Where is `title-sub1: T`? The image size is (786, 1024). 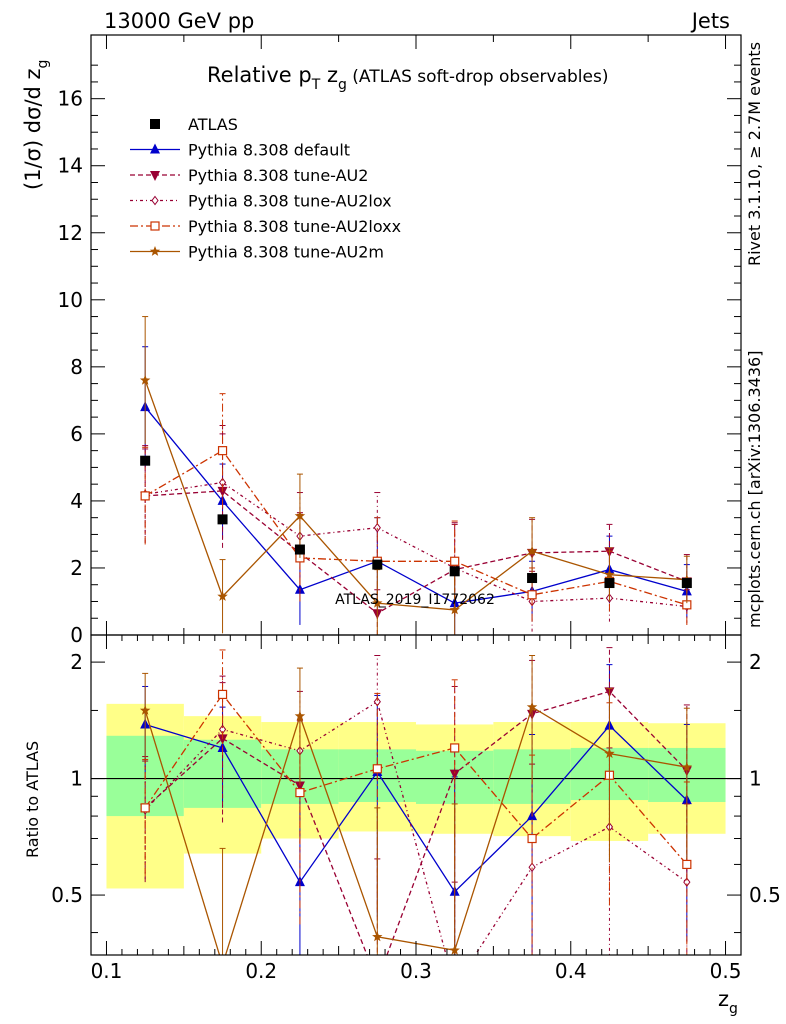
title-sub1: T is located at coordinates (316, 85).